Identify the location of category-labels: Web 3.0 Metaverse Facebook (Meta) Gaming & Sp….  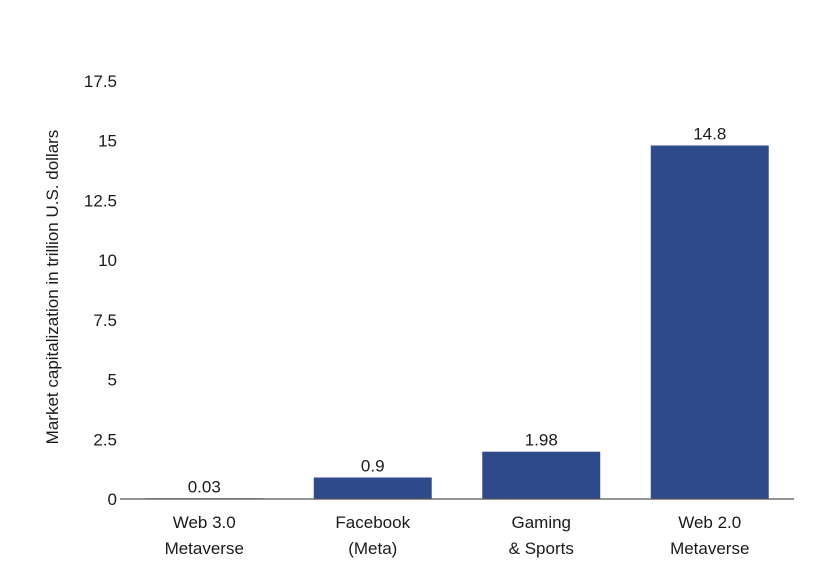
(457, 535).